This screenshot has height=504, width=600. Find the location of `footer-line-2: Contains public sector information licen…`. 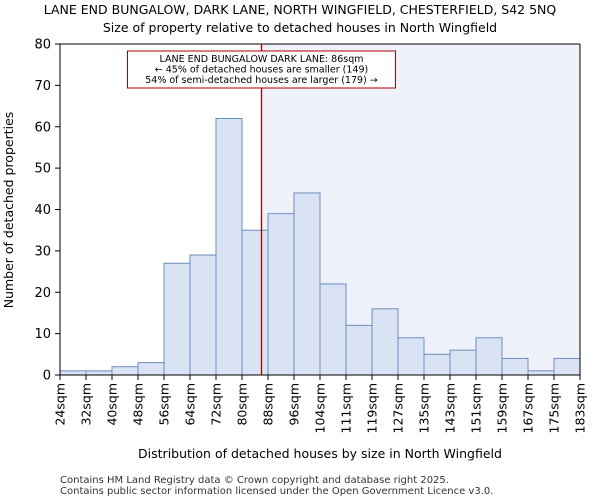

footer-line-2: Contains public sector information licen… is located at coordinates (276, 491).